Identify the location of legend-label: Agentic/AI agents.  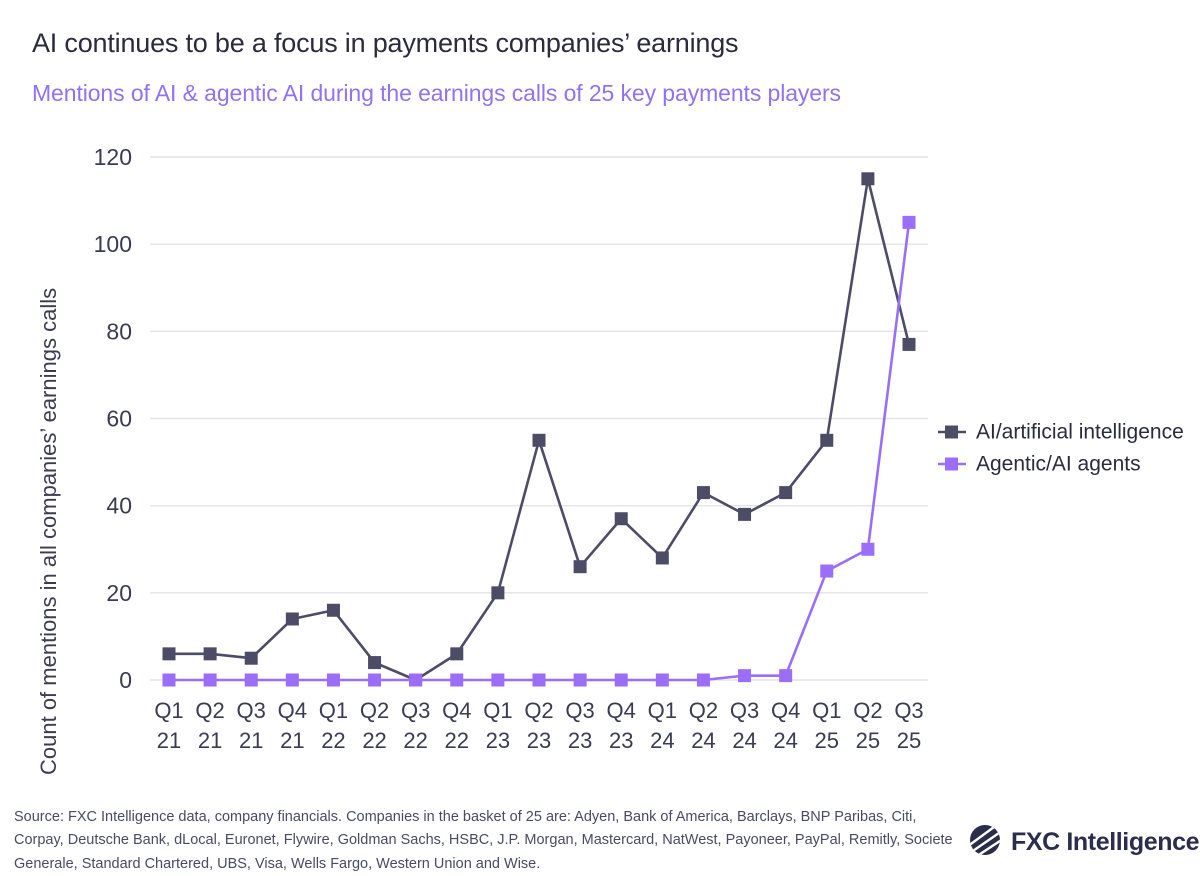
(1058, 464).